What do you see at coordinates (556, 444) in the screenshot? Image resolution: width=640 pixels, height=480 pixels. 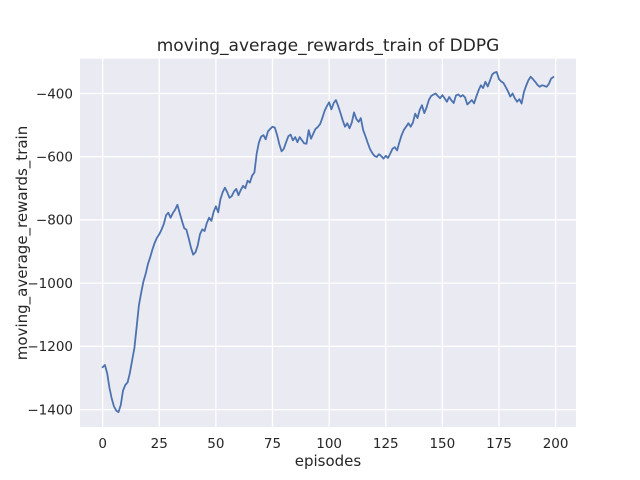 I see `x-tick-label: 200` at bounding box center [556, 444].